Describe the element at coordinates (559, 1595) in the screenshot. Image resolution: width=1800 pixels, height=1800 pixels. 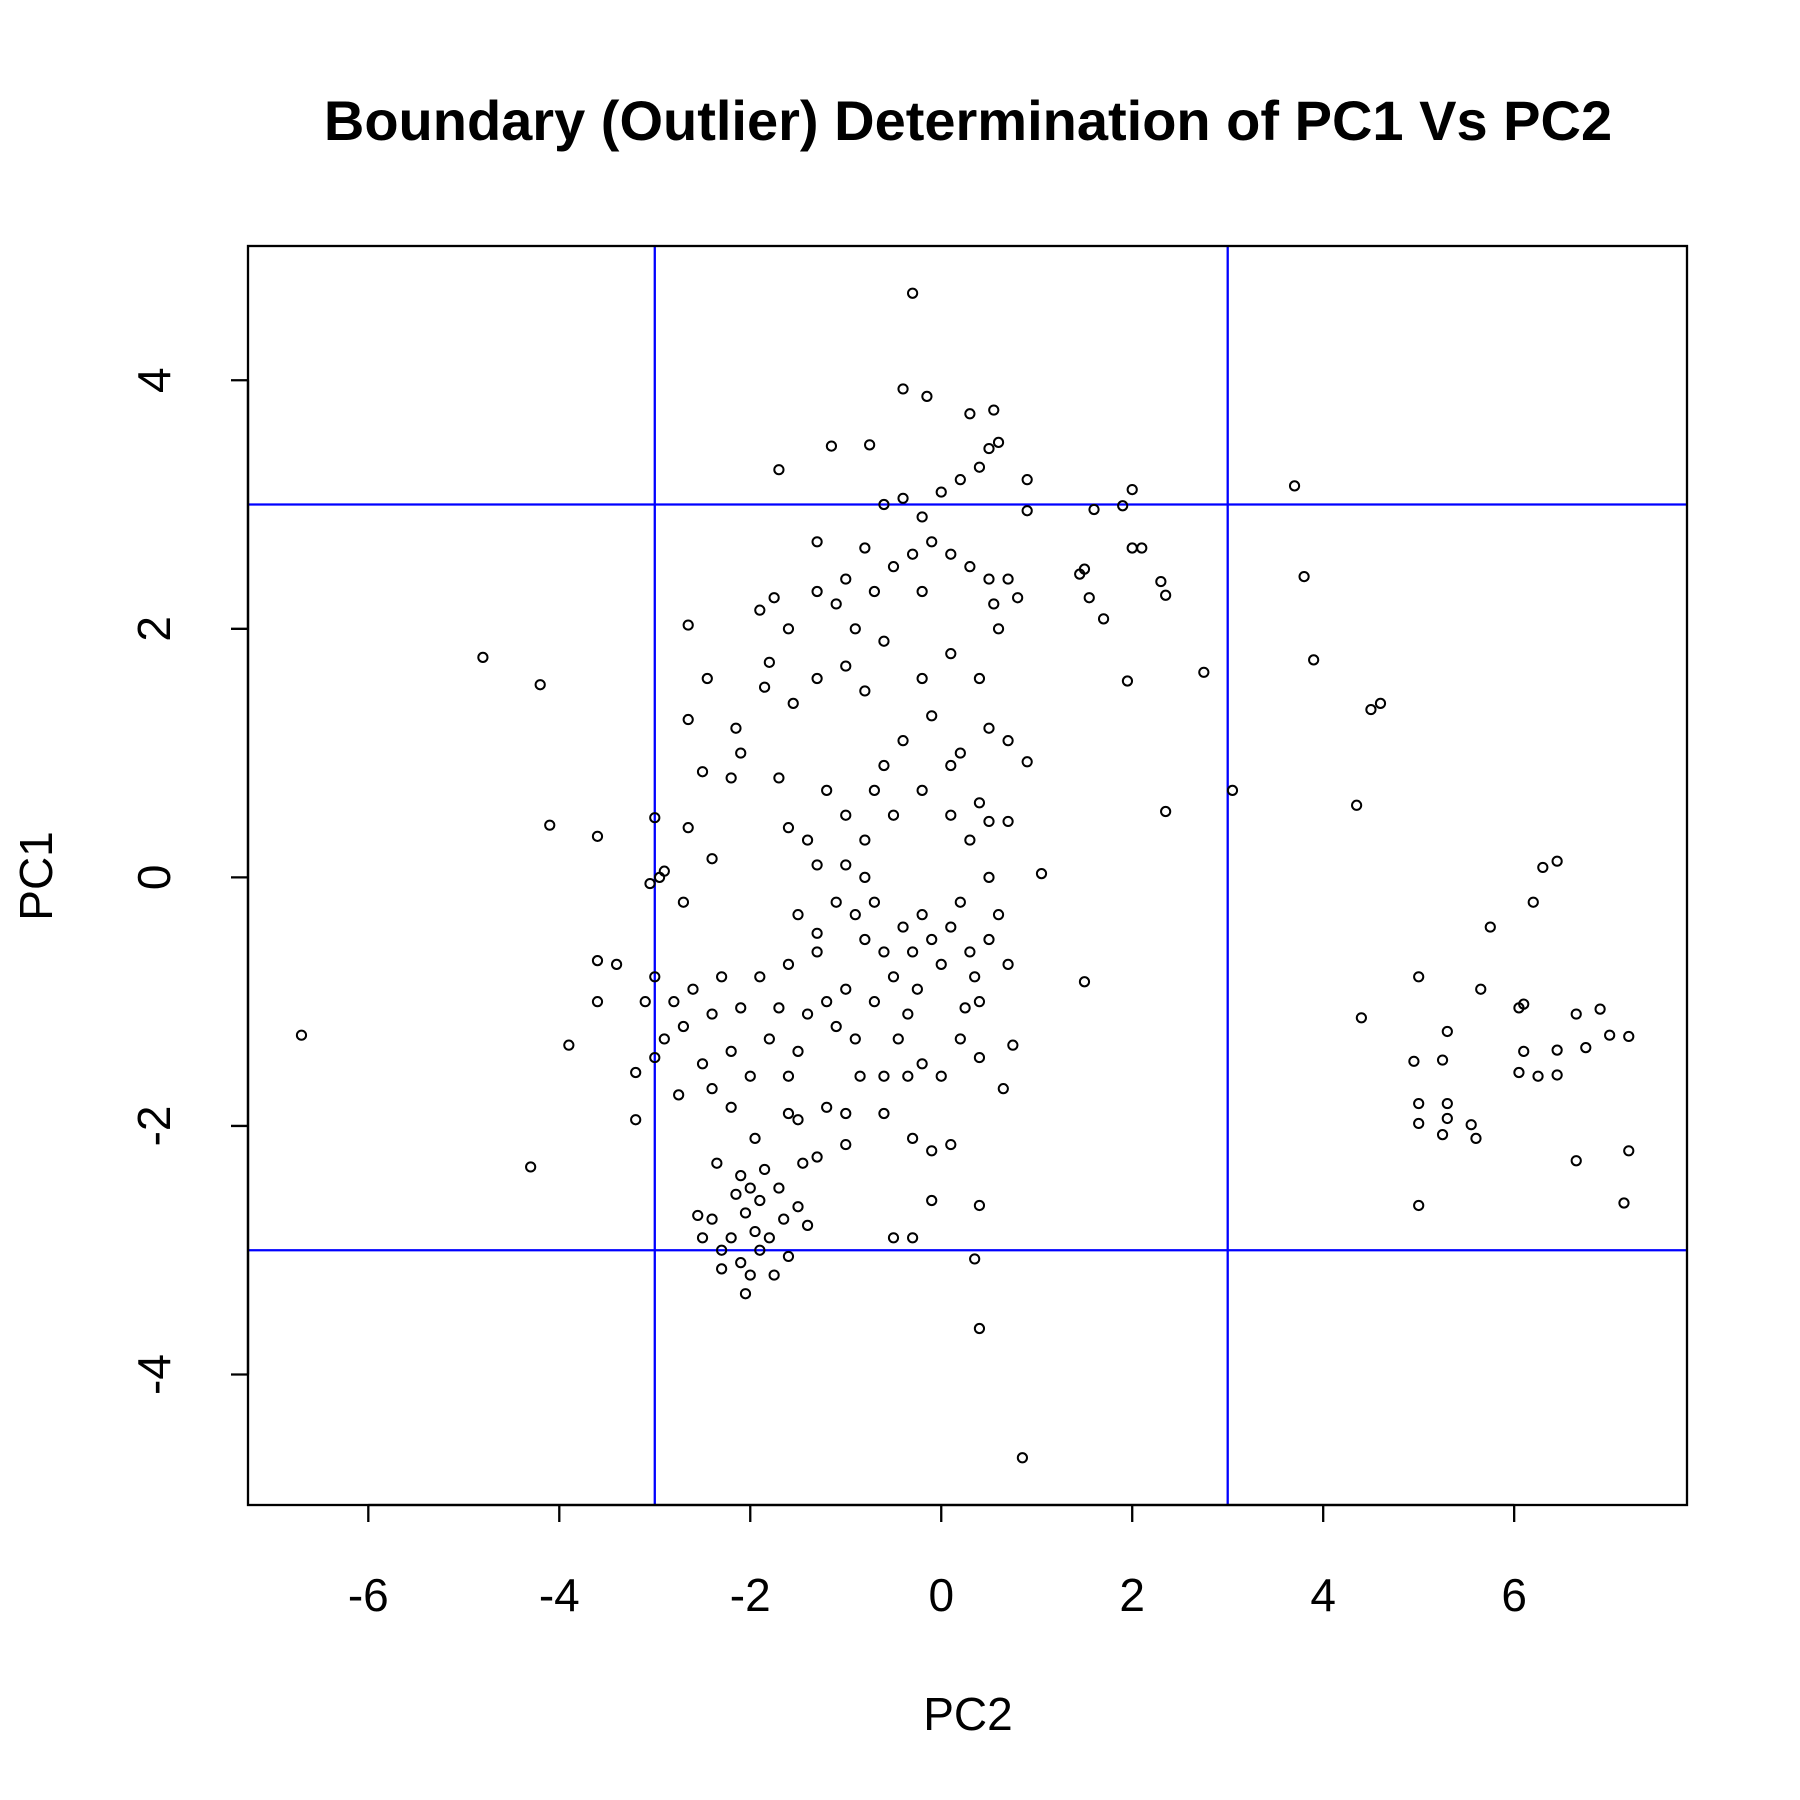
I see `x-tick-label: -4` at that location.